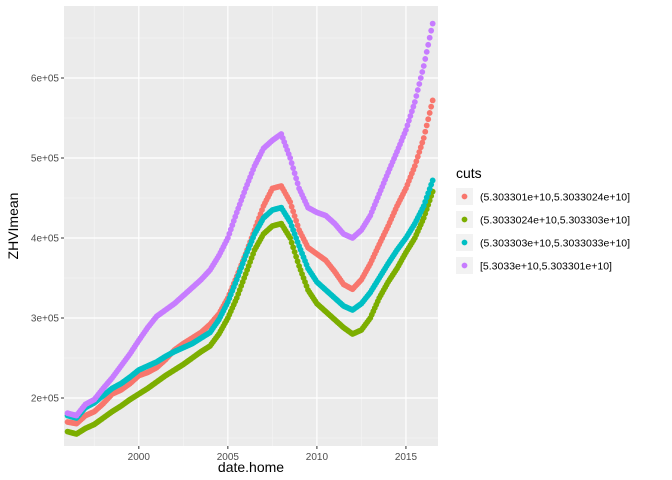  What do you see at coordinates (228, 457) in the screenshot?
I see `x-tick-label: 2005` at bounding box center [228, 457].